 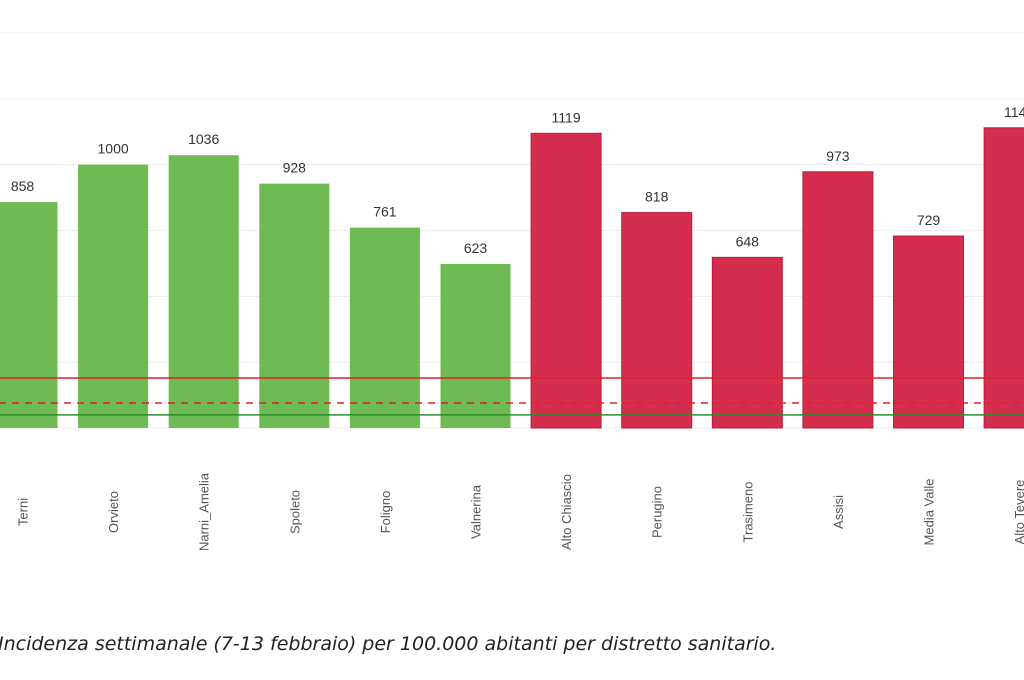 I want to click on value-label: 973, so click(x=838, y=156).